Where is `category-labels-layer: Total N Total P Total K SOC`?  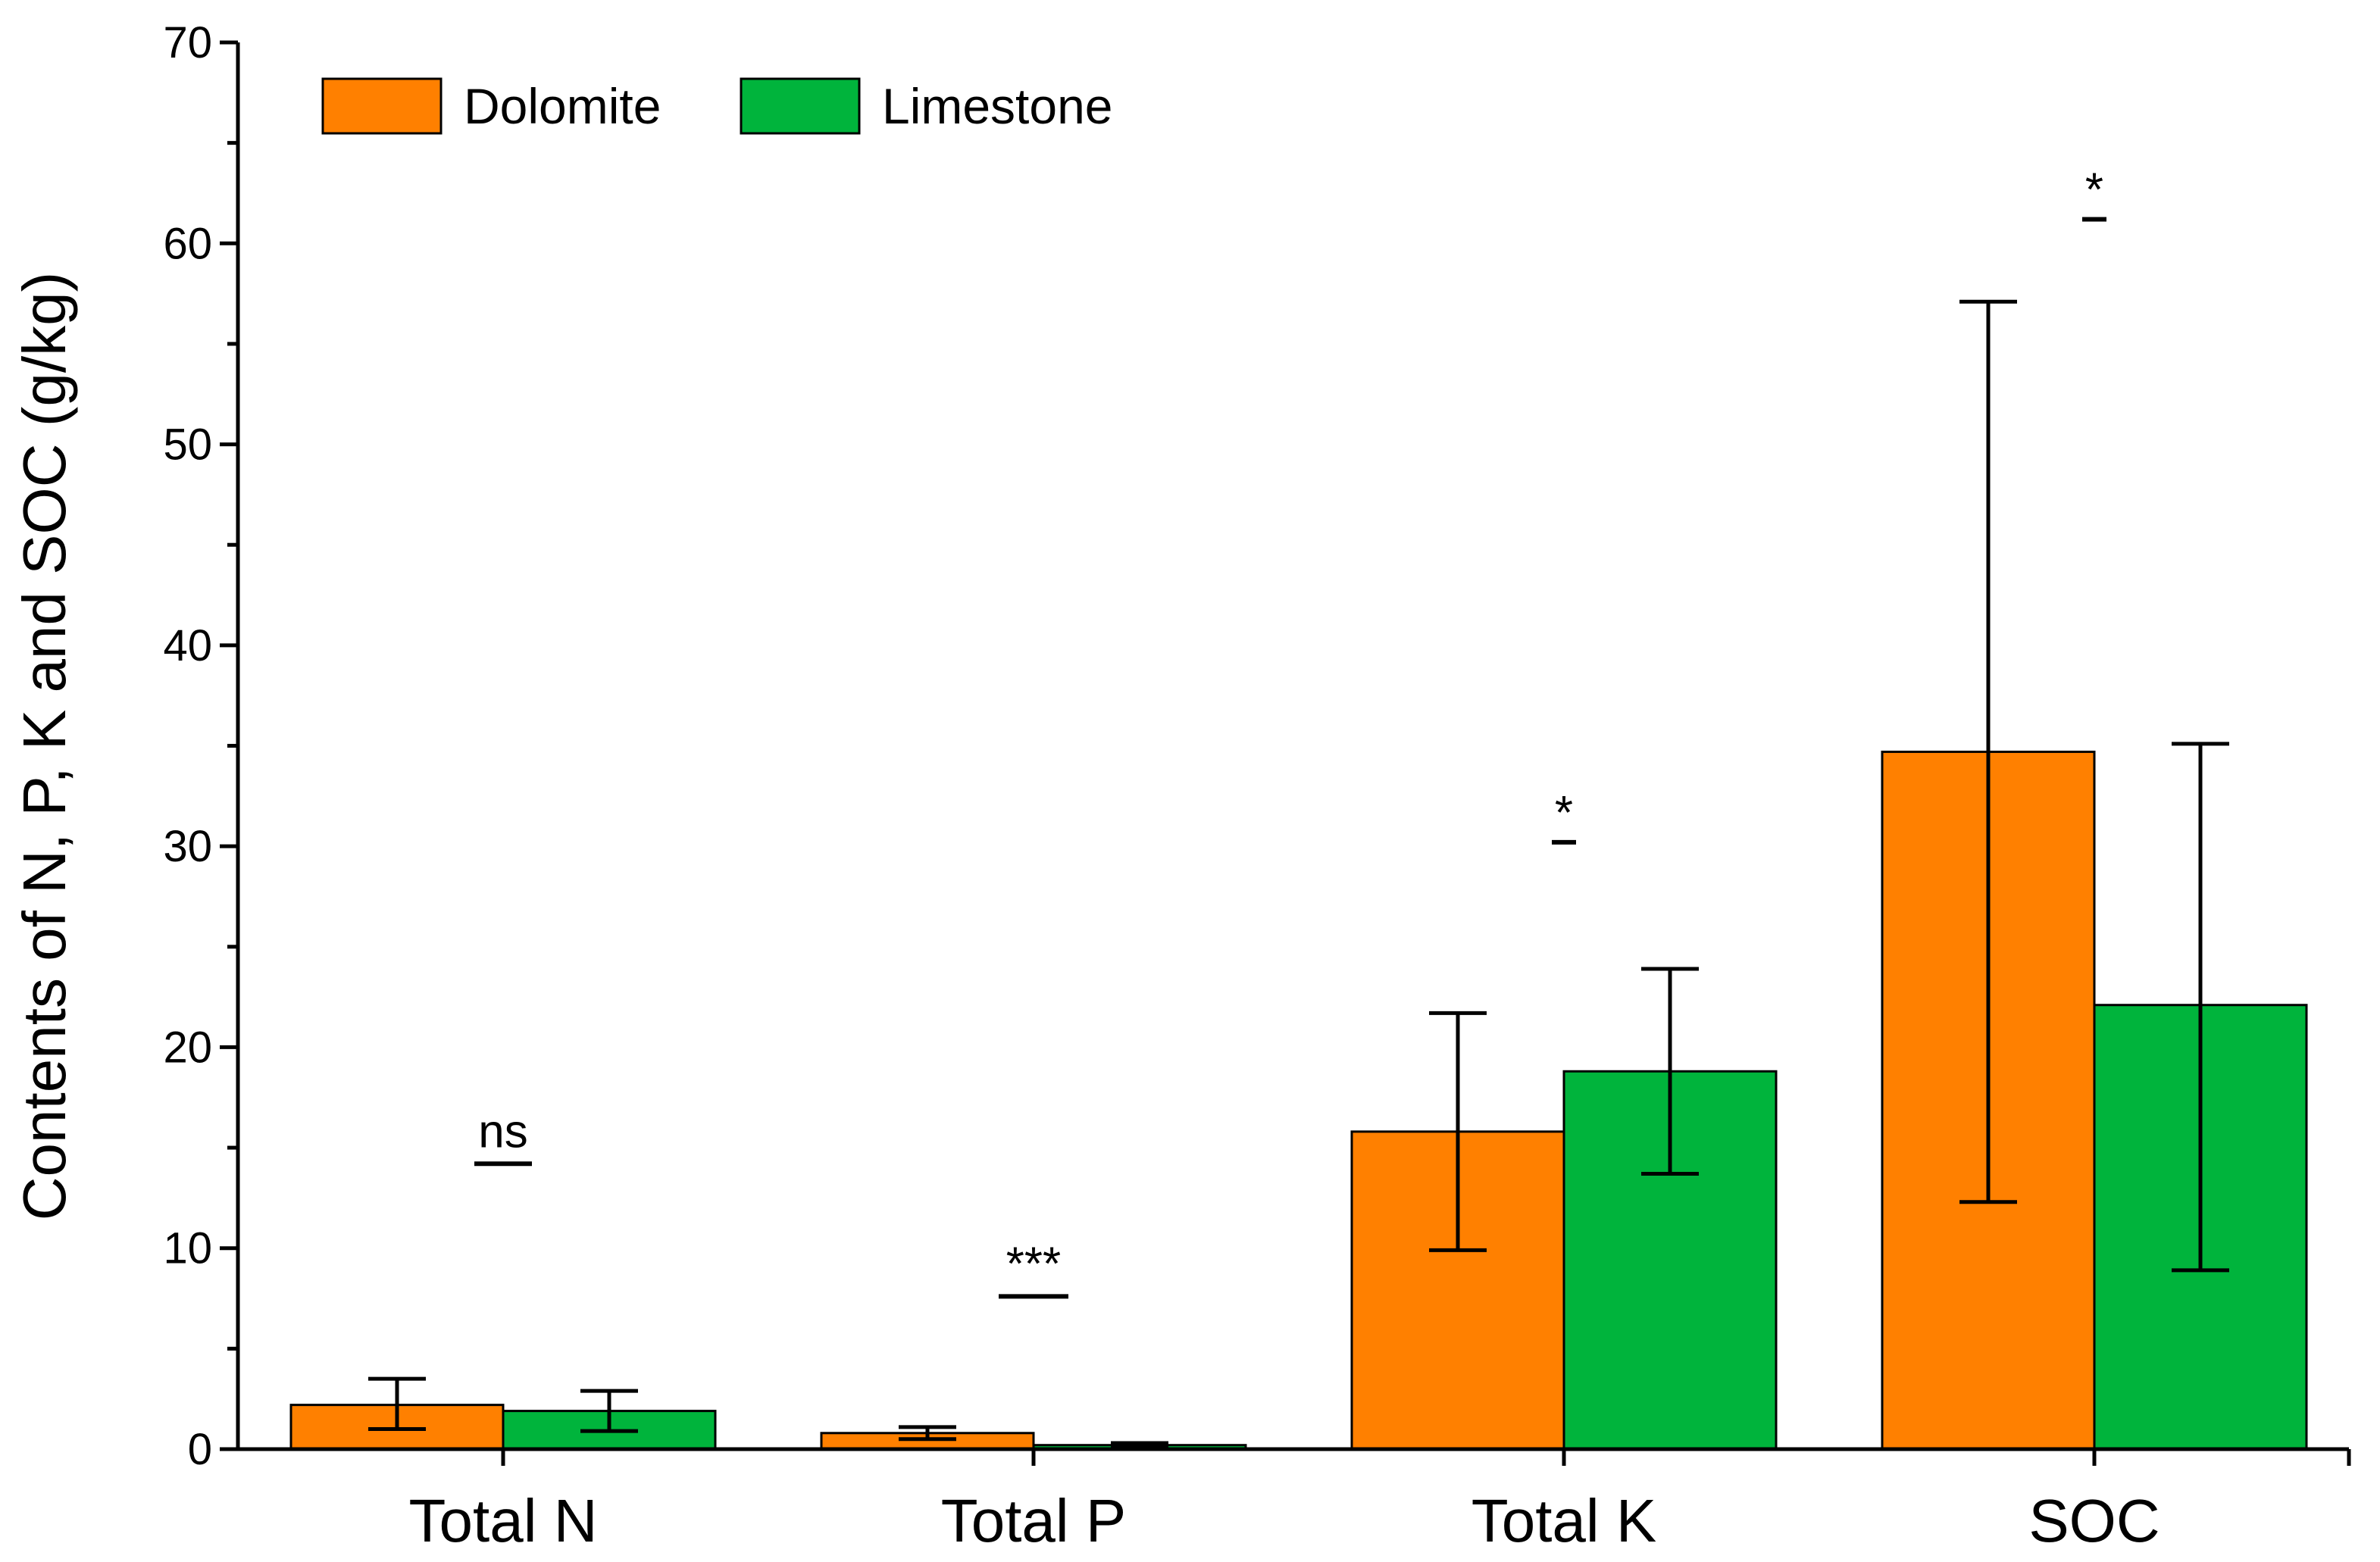 category-labels-layer: Total N Total P Total K SOC is located at coordinates (1380, 1501).